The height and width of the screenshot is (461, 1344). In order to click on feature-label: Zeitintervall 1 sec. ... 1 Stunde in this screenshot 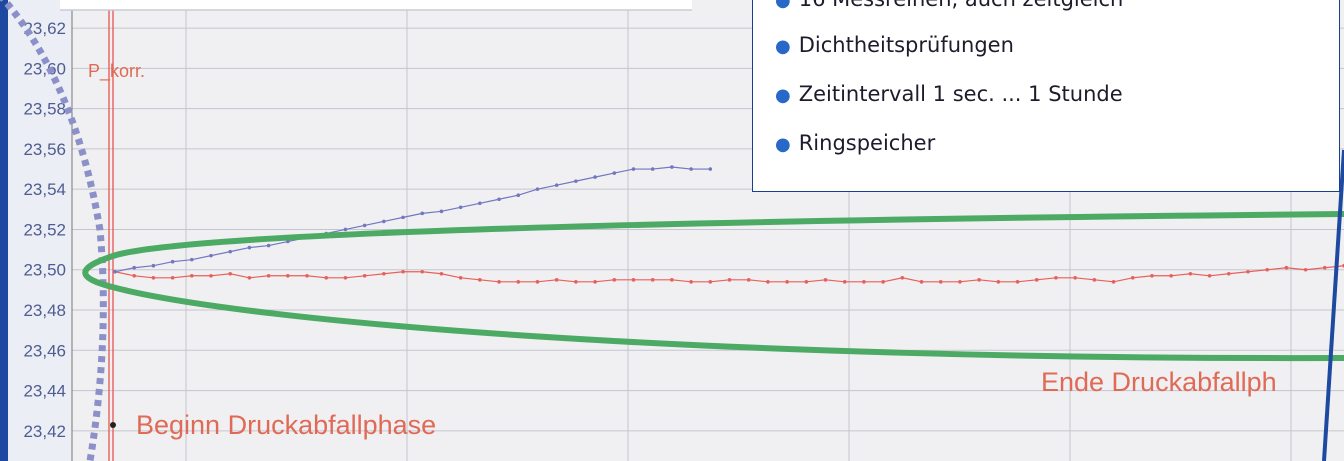, I will do `click(960, 94)`.